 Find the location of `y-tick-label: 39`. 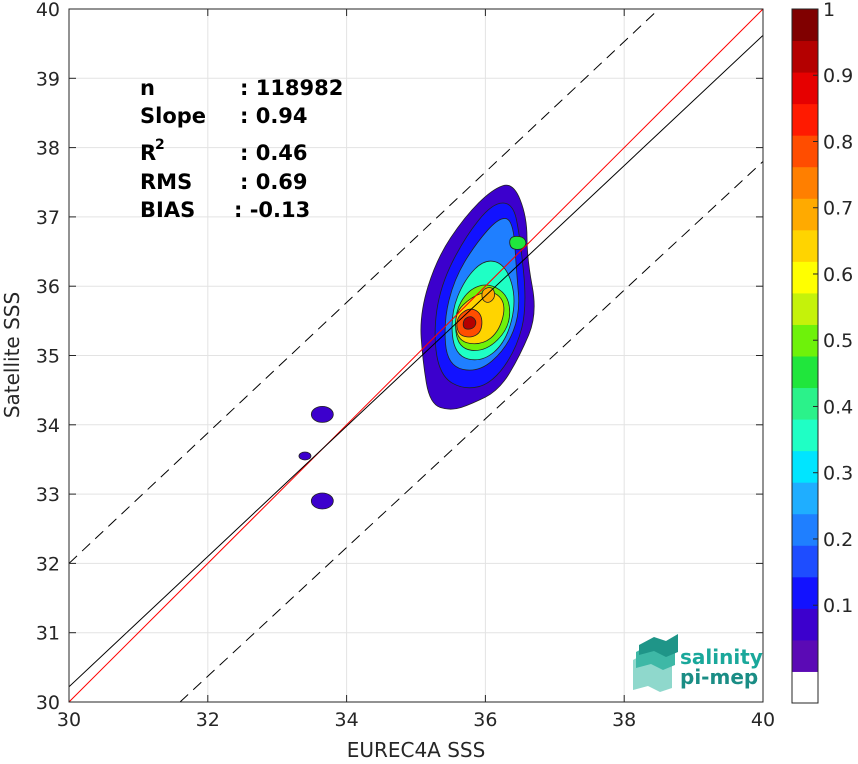

y-tick-label: 39 is located at coordinates (48, 79).